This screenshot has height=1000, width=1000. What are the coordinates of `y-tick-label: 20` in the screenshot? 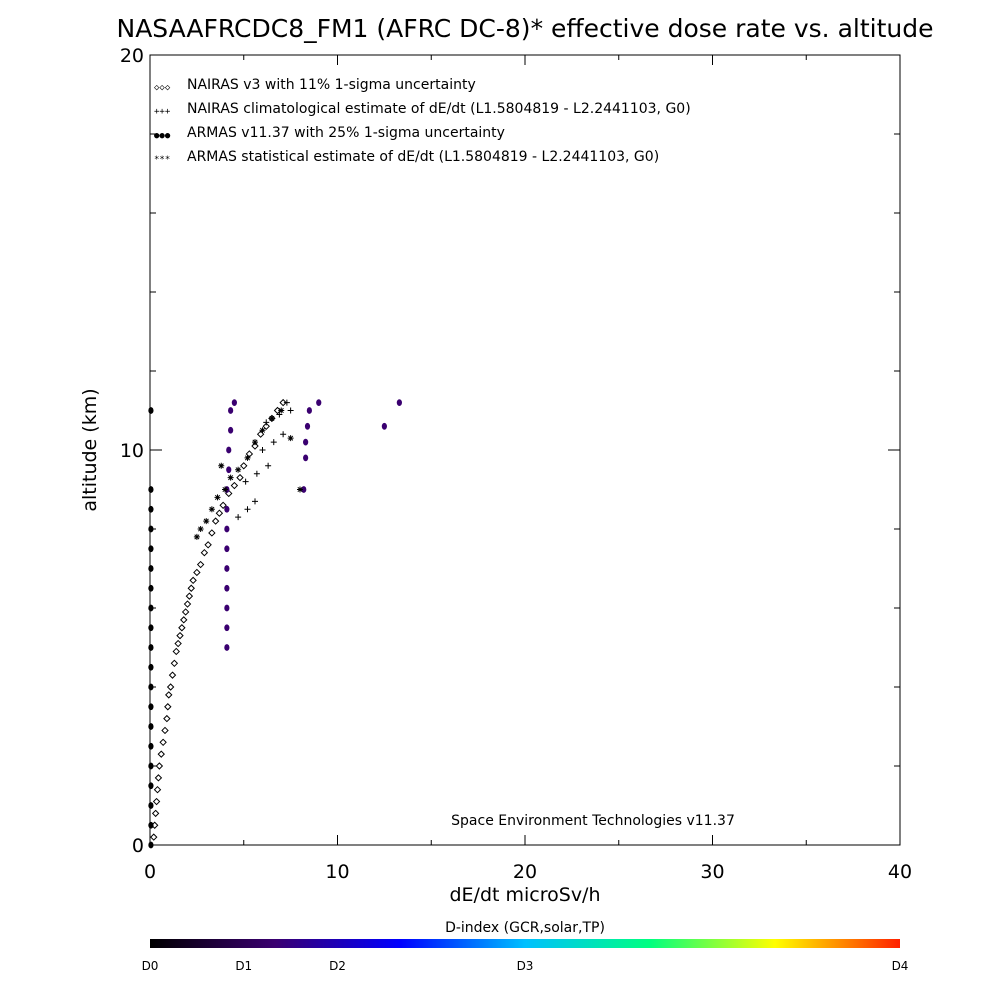 It's located at (132, 56).